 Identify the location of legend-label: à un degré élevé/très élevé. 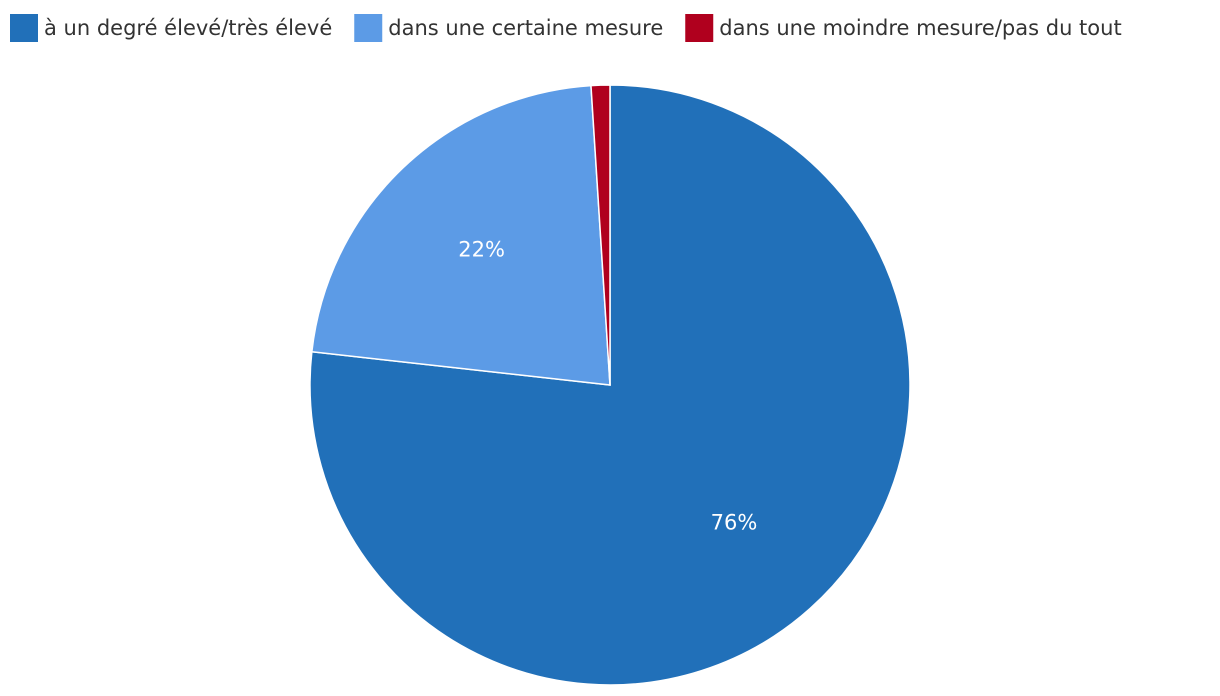
(188, 28).